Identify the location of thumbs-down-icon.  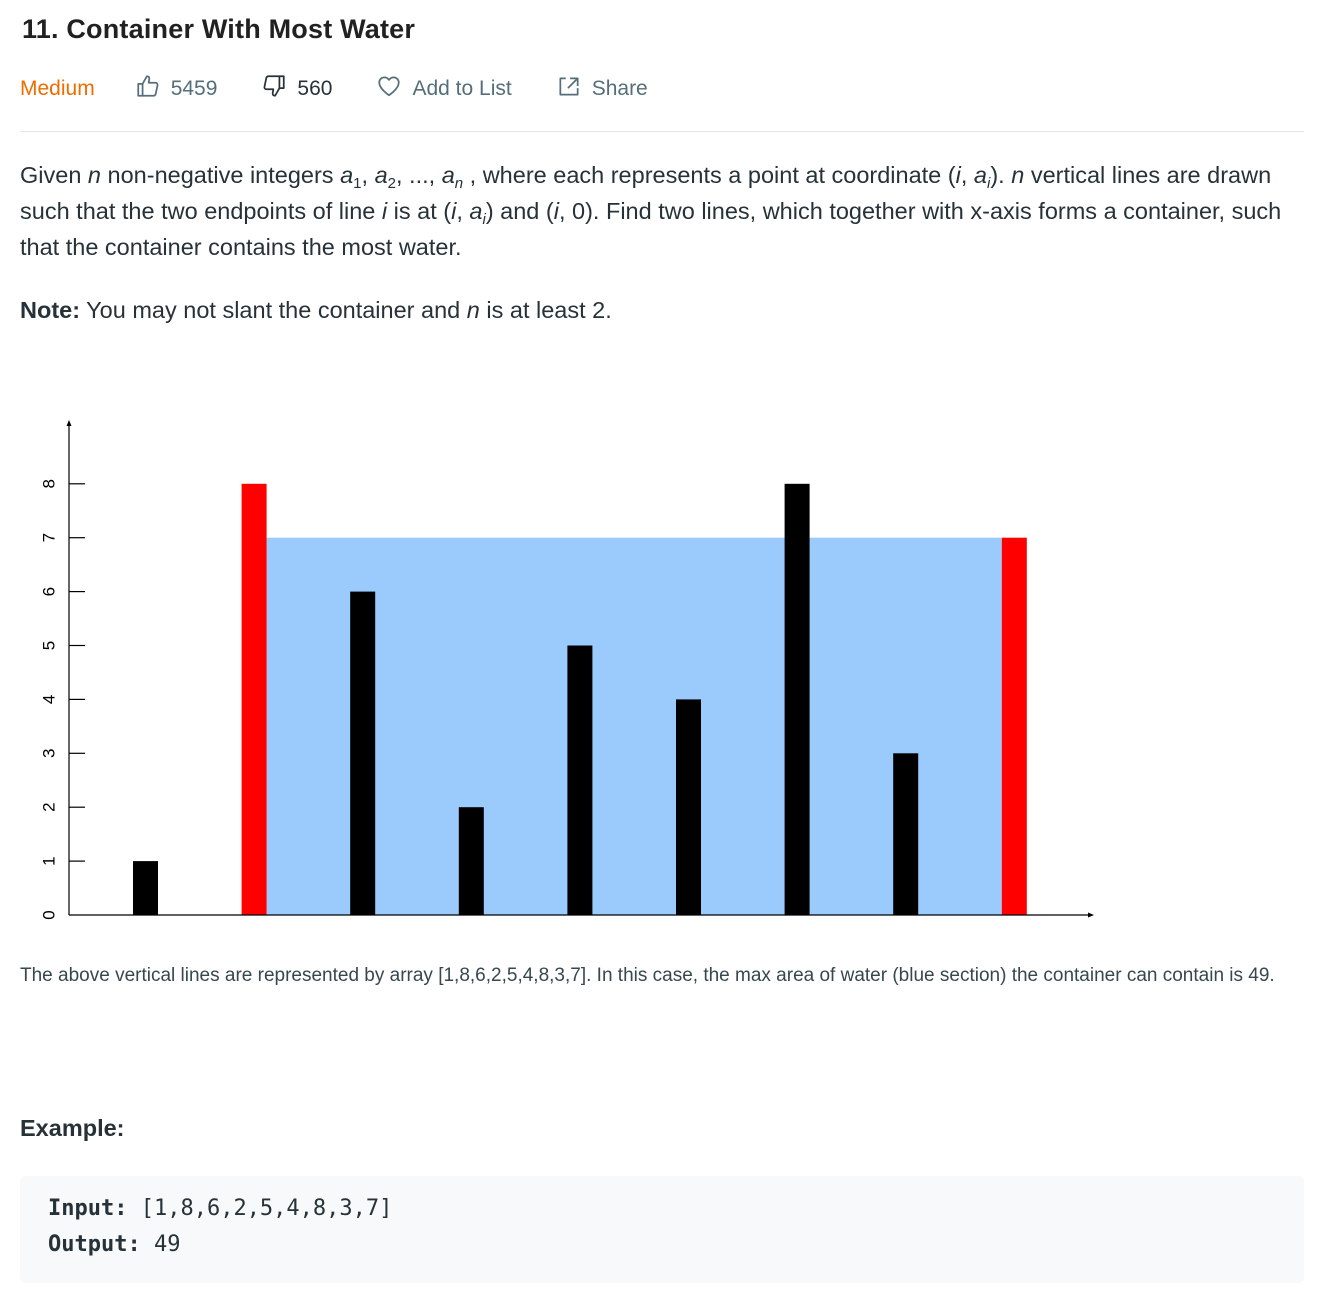
(279, 89).